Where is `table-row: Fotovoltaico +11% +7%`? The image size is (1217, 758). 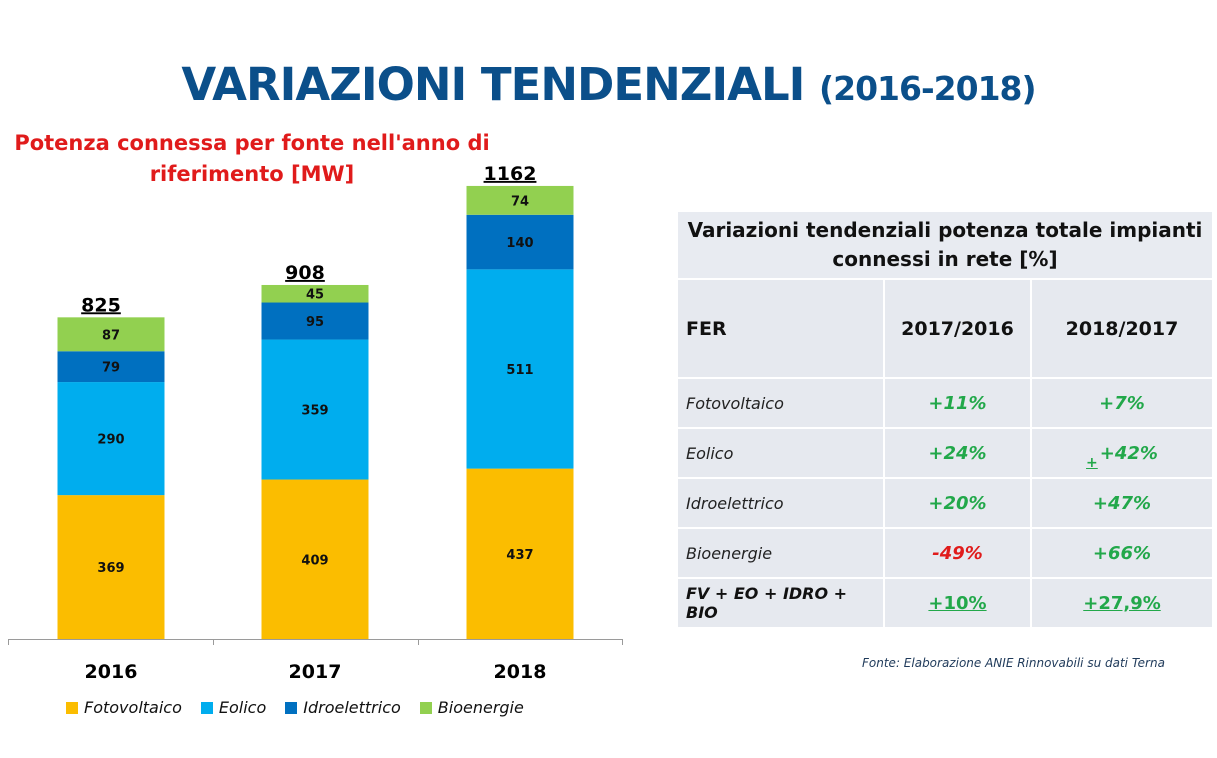 table-row: Fotovoltaico +11% +7% is located at coordinates (945, 403).